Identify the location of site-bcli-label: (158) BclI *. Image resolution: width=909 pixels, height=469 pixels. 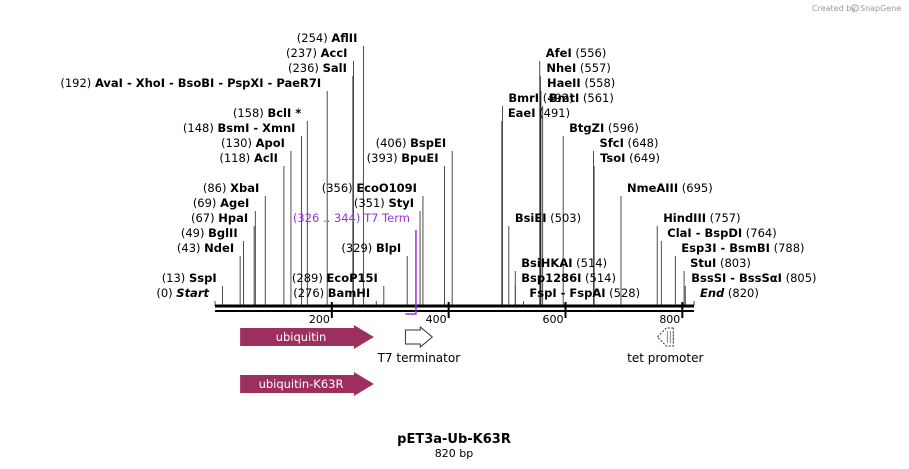
(267, 113).